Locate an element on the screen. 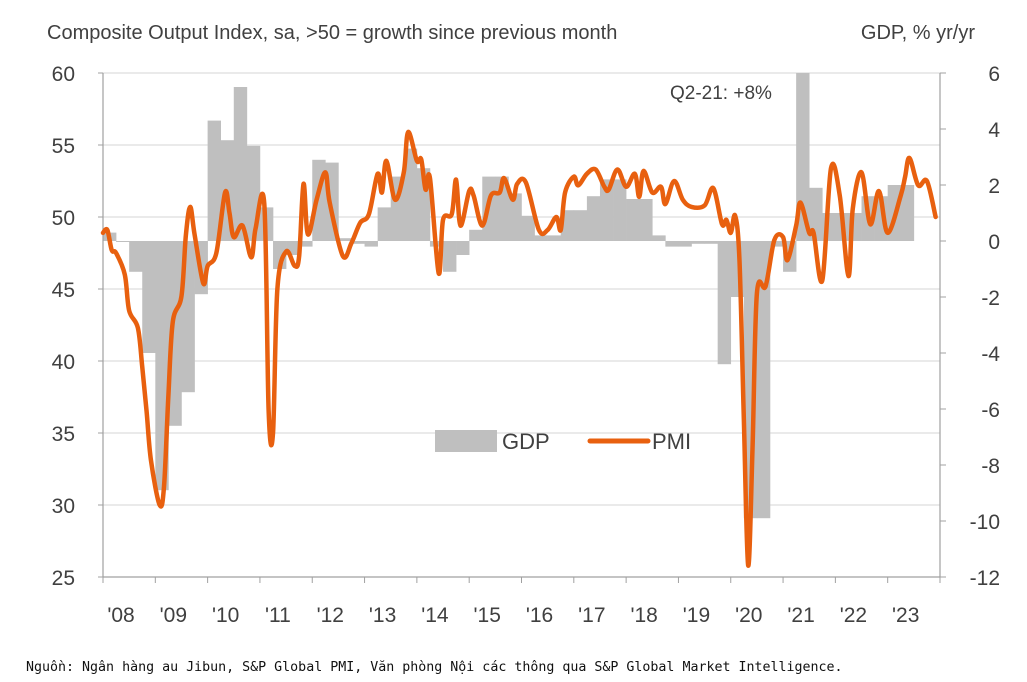  x-tick-label: '14 is located at coordinates (435, 615).